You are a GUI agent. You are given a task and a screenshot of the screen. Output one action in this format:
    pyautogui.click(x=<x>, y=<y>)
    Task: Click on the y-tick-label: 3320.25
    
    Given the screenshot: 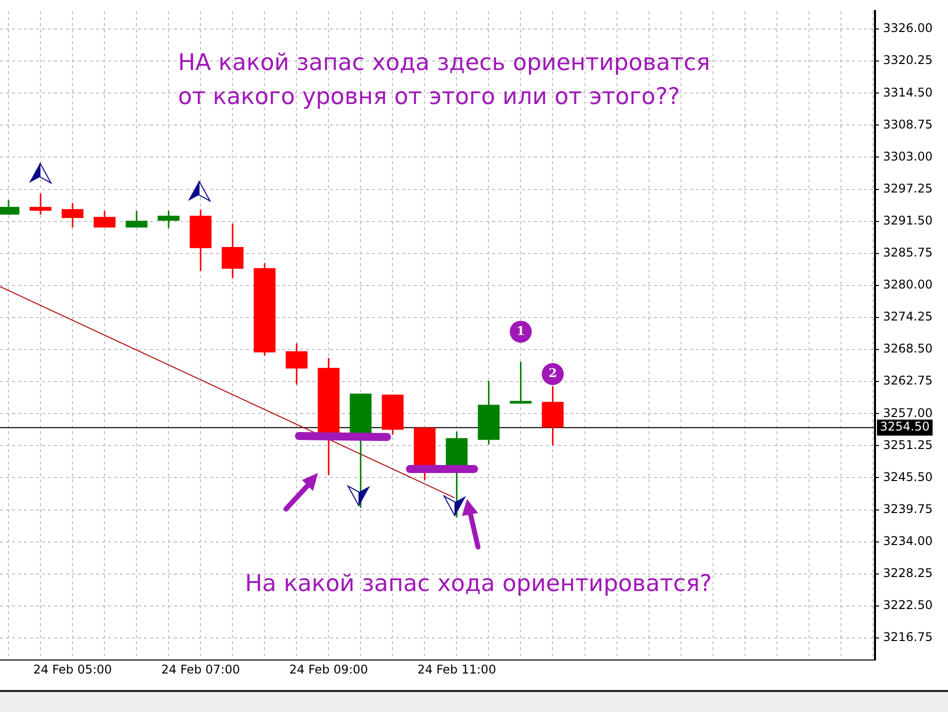 What is the action you would take?
    pyautogui.click(x=908, y=60)
    